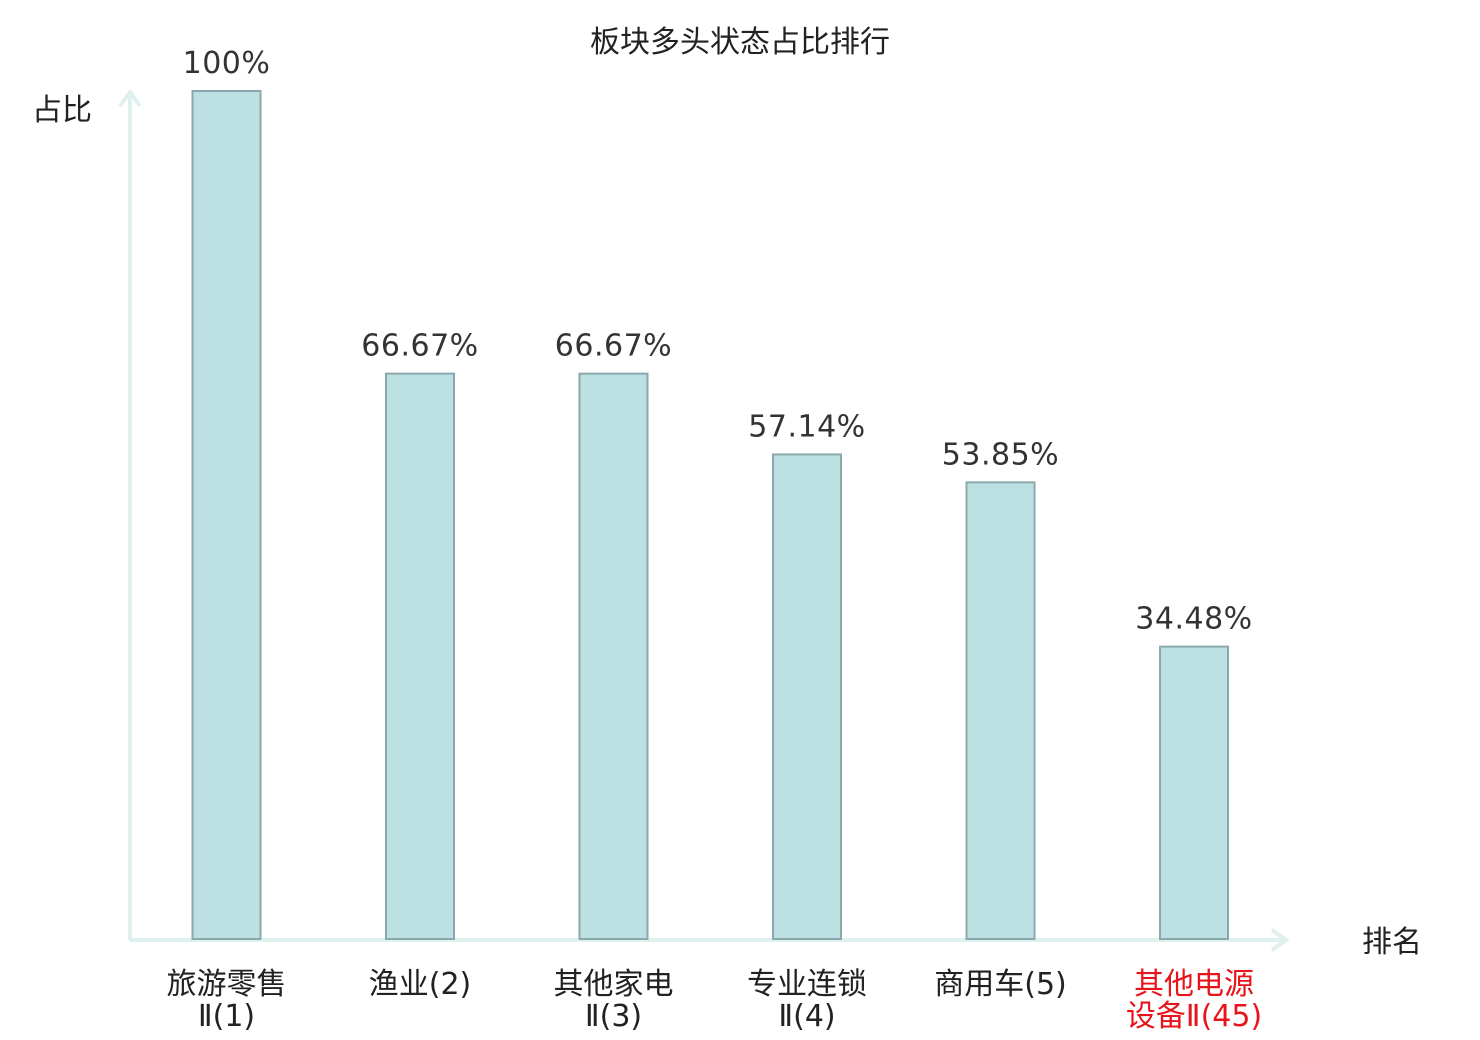  What do you see at coordinates (614, 1000) in the screenshot?
I see `category-label: 其他家电 Ⅱ(3)` at bounding box center [614, 1000].